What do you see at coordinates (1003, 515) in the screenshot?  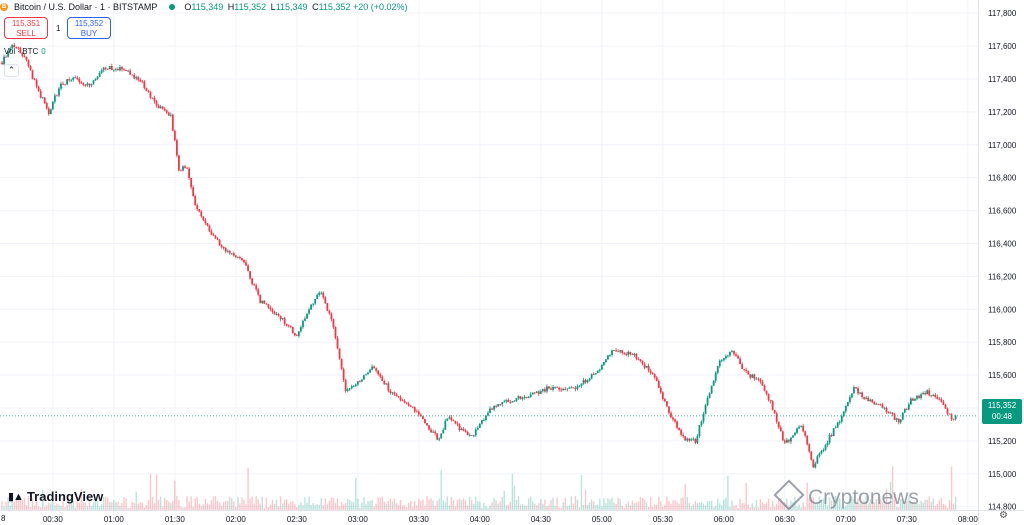 I see `settings-gear-icon: ⚙` at bounding box center [1003, 515].